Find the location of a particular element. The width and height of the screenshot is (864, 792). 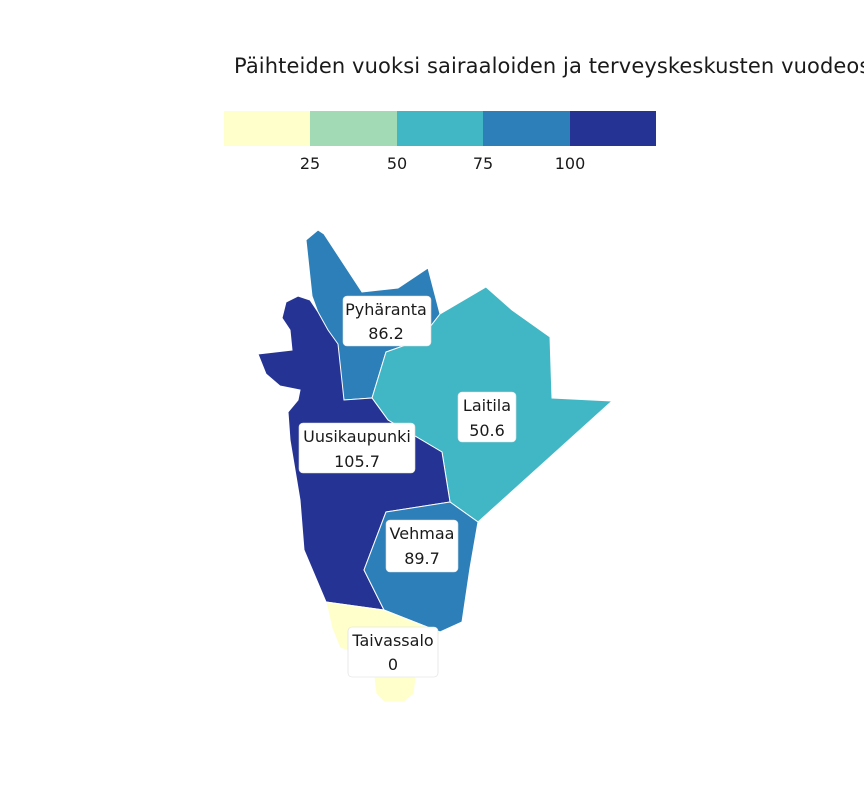

region-value: 86.2 is located at coordinates (386, 333).